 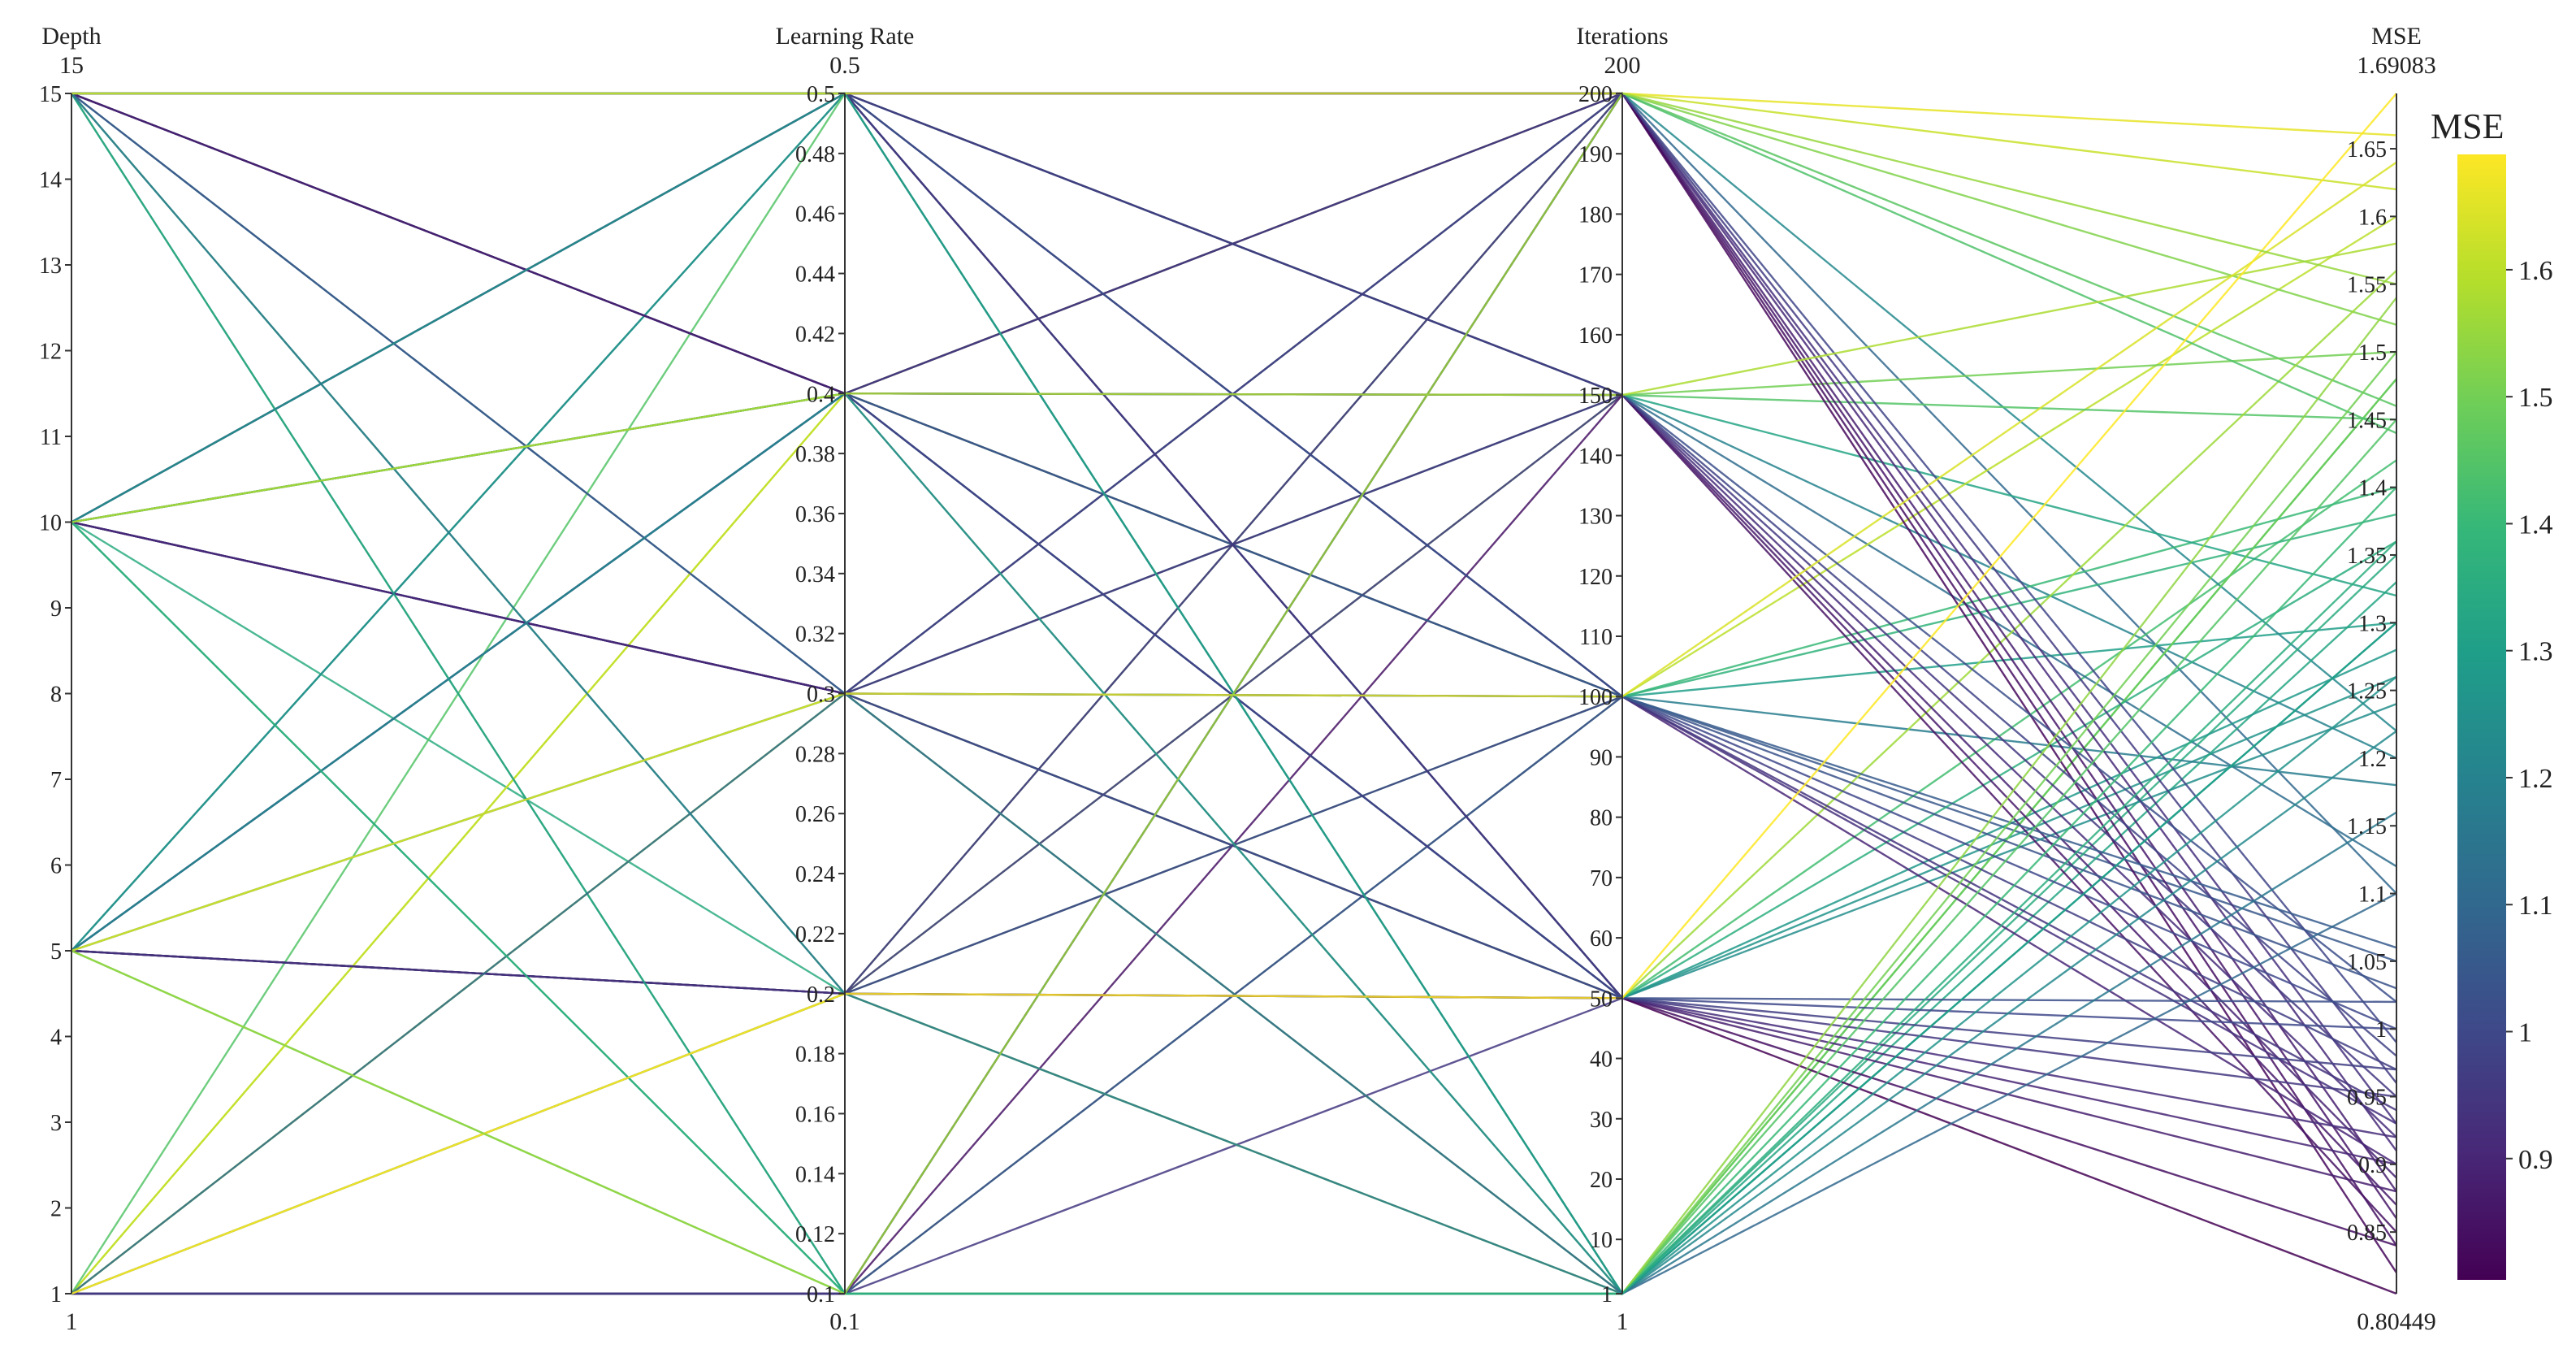 I want to click on tick-label-iterations: 160, so click(x=1595, y=336).